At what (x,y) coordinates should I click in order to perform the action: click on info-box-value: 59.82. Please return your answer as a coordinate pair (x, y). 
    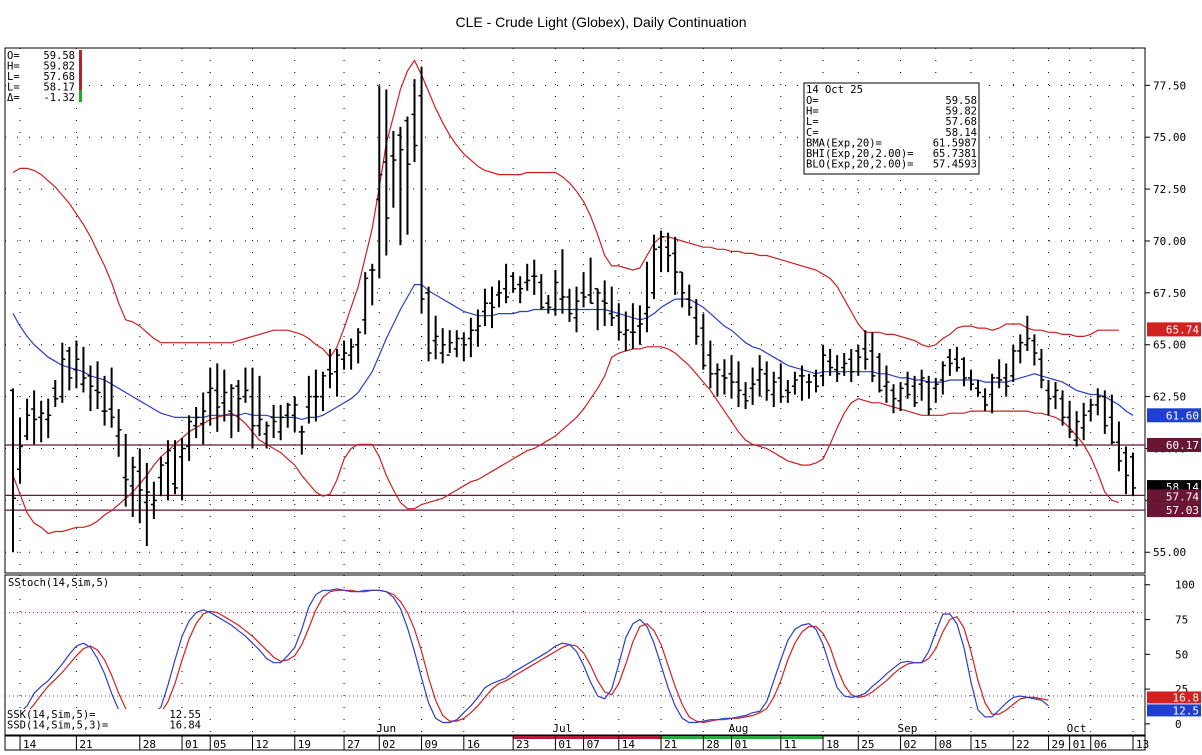
    Looking at the image, I should click on (961, 112).